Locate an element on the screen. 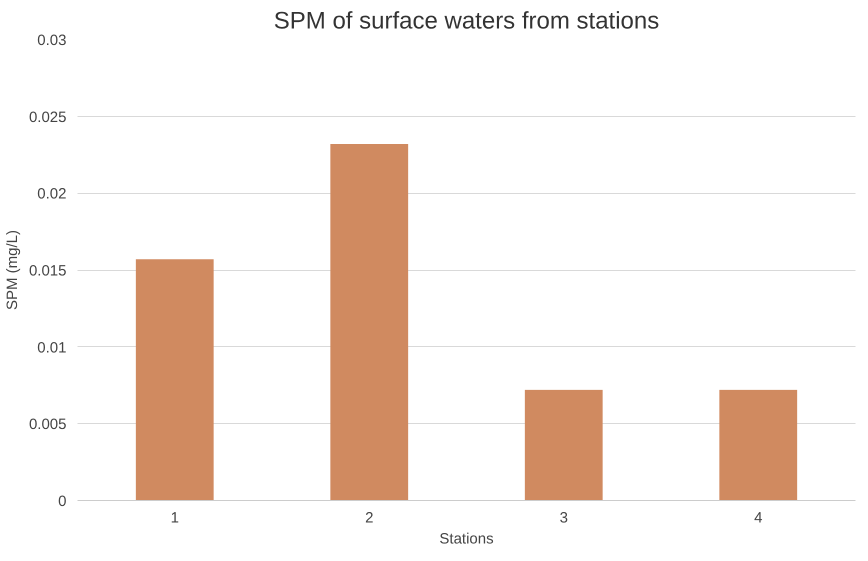 This screenshot has width=868, height=561. y-tick-label: 0.025 is located at coordinates (47, 117).